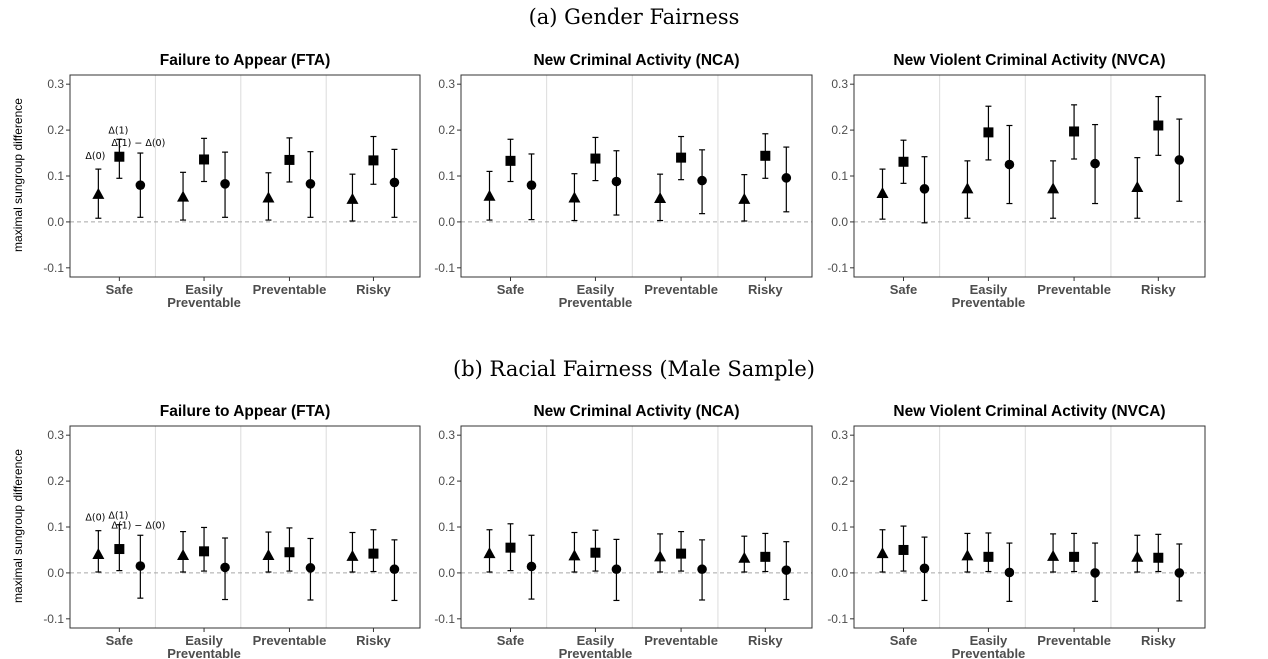  What do you see at coordinates (634, 369) in the screenshot?
I see `section-title-b: (b) Racial Fairness (Male Sample)` at bounding box center [634, 369].